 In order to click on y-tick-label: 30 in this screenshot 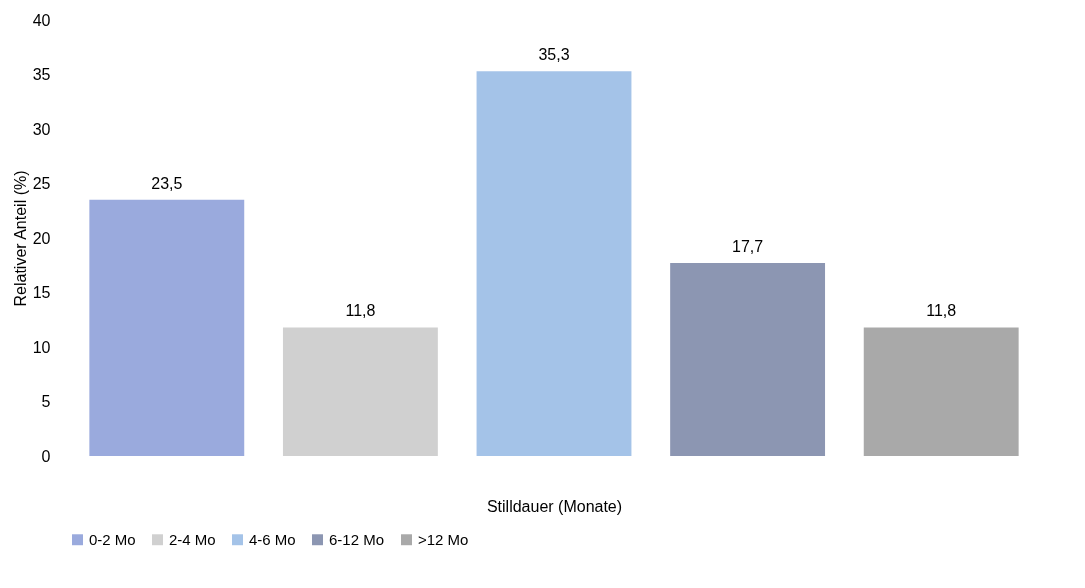, I will do `click(41, 129)`.